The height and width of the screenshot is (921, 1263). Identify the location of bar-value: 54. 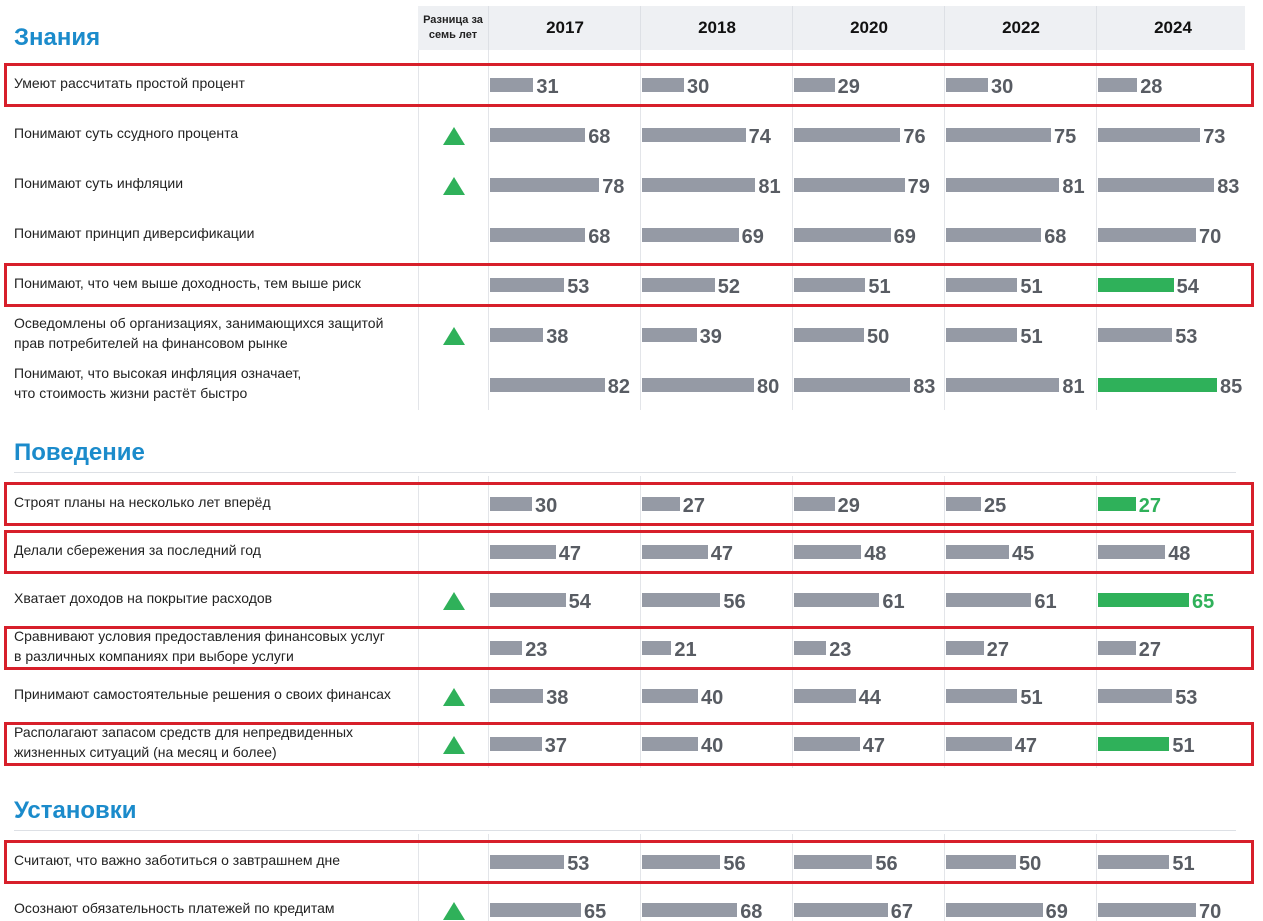
(1187, 287).